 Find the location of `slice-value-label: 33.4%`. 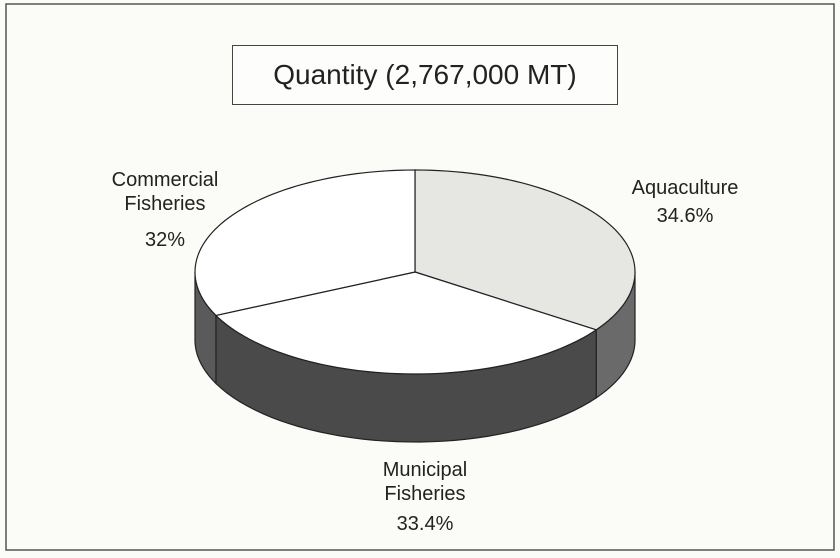

slice-value-label: 33.4% is located at coordinates (425, 524).